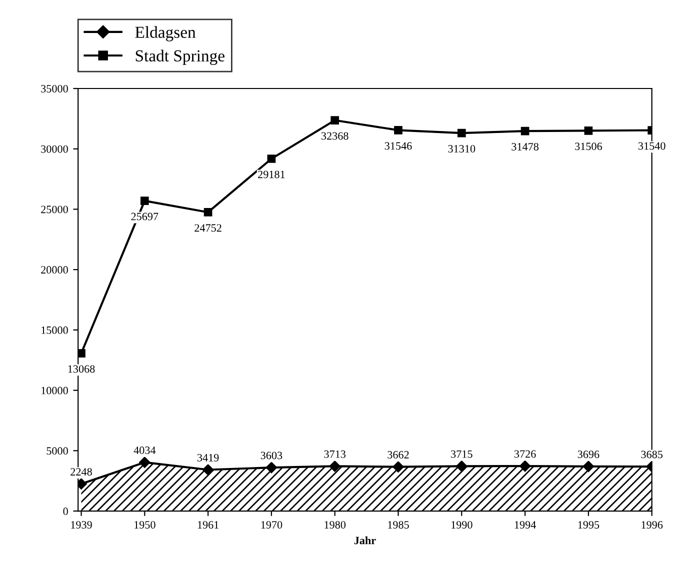 The height and width of the screenshot is (571, 679). What do you see at coordinates (55, 330) in the screenshot?
I see `y-tick-label: 15000` at bounding box center [55, 330].